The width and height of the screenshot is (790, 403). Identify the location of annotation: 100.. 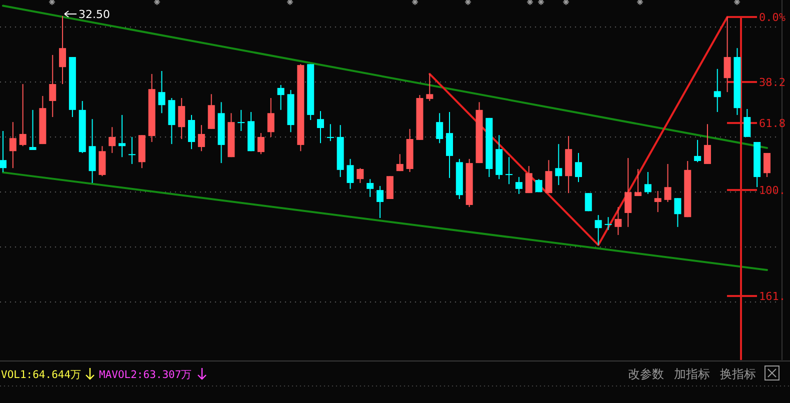
(772, 190).